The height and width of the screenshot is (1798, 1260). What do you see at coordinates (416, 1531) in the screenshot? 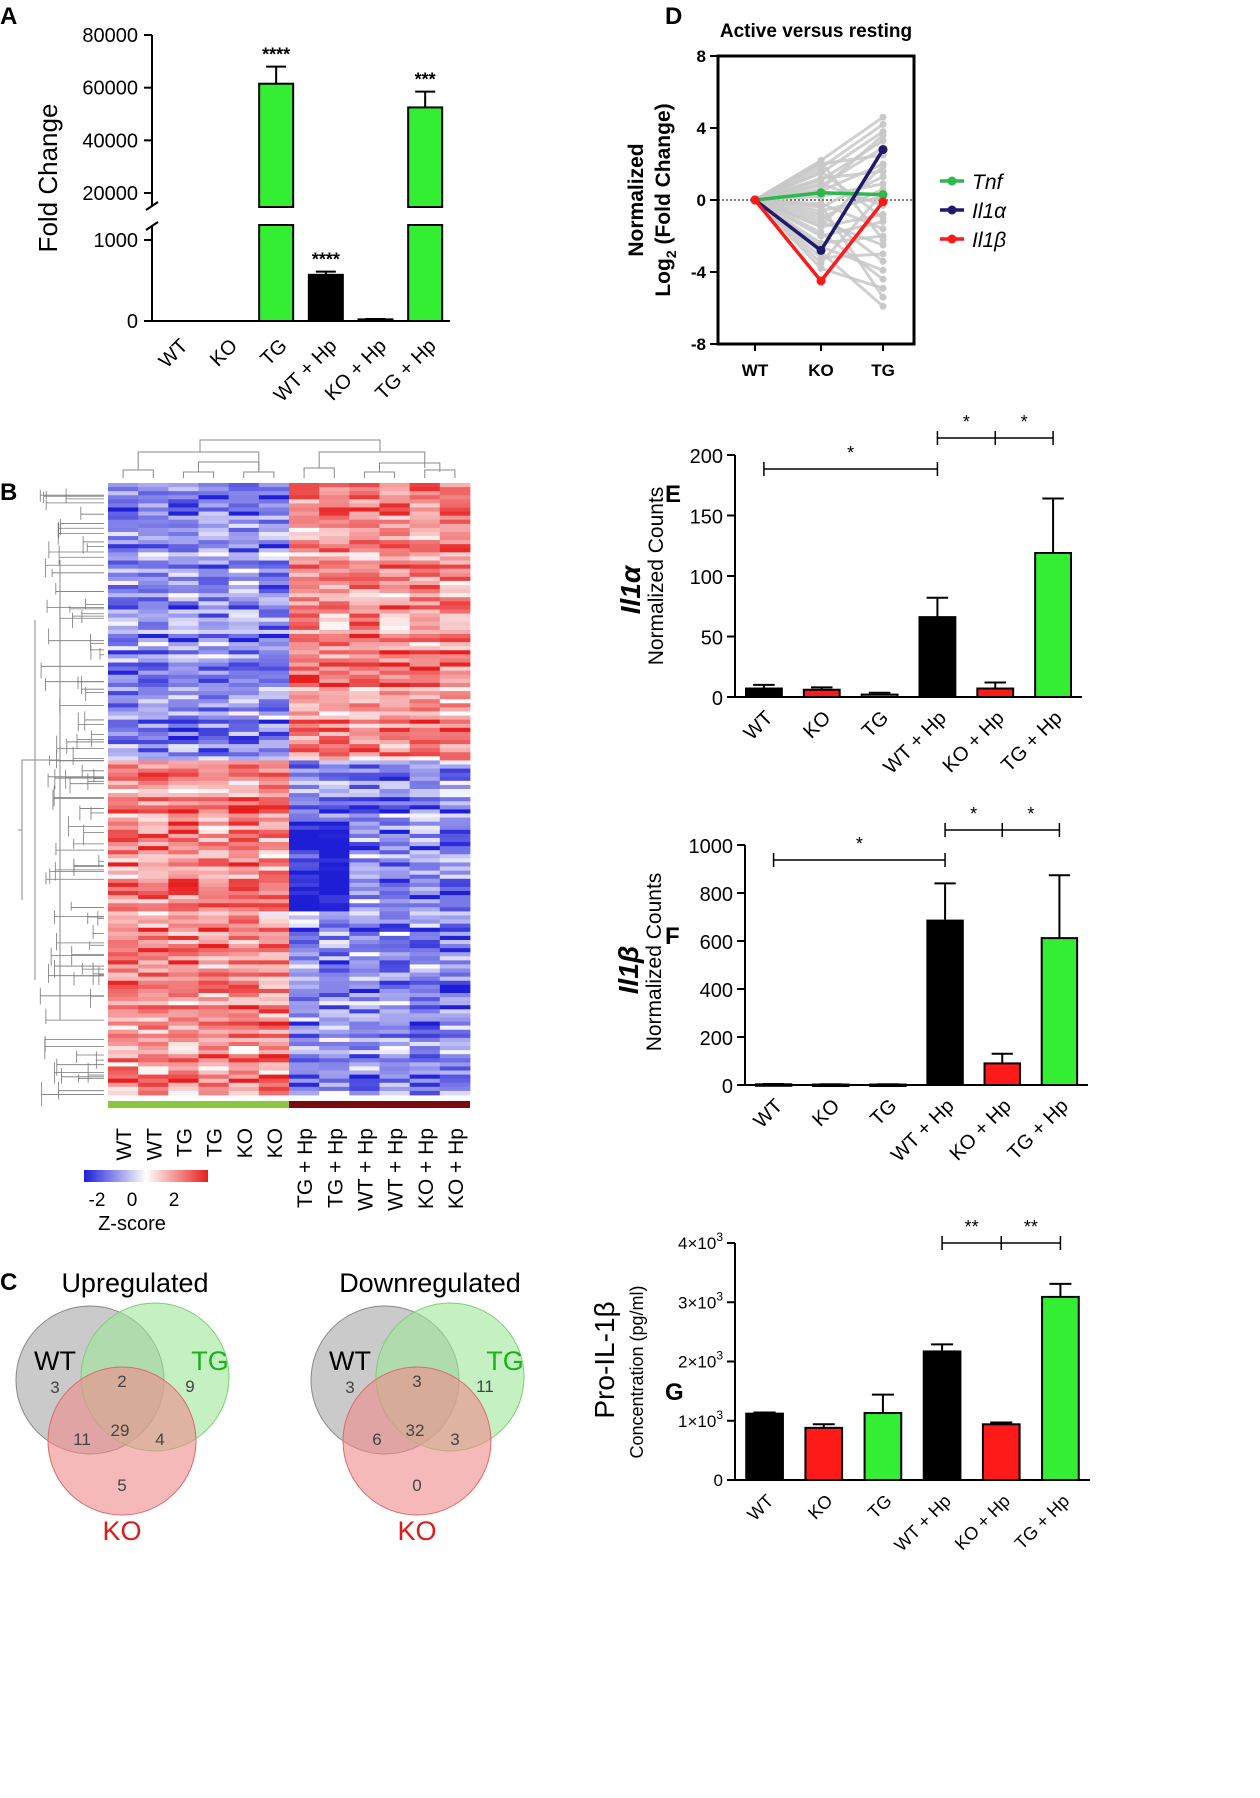
I see `venn-label-ko: KO` at bounding box center [416, 1531].